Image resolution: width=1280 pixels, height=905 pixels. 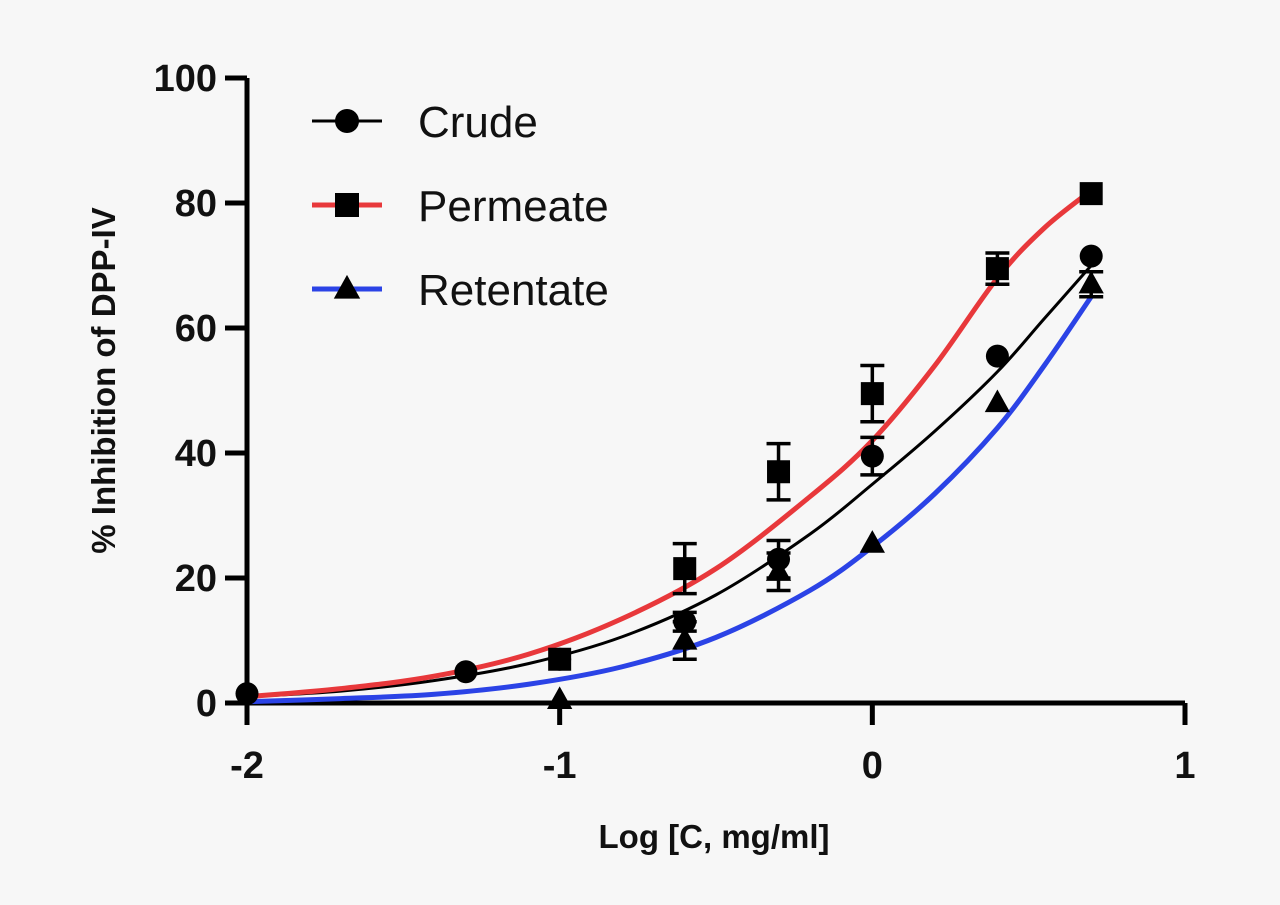 I want to click on x-tick-label: -2, so click(x=247, y=766).